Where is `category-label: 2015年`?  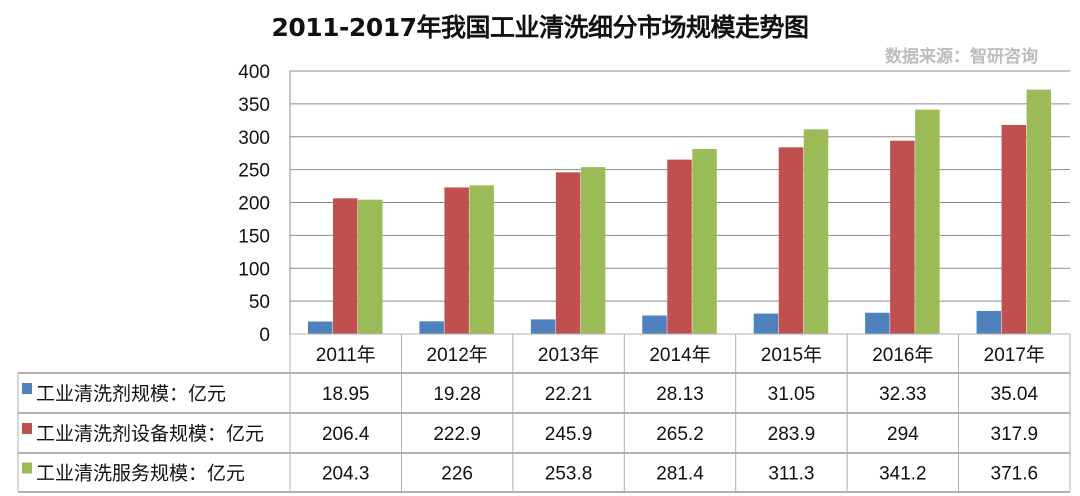 category-label: 2015年 is located at coordinates (791, 355).